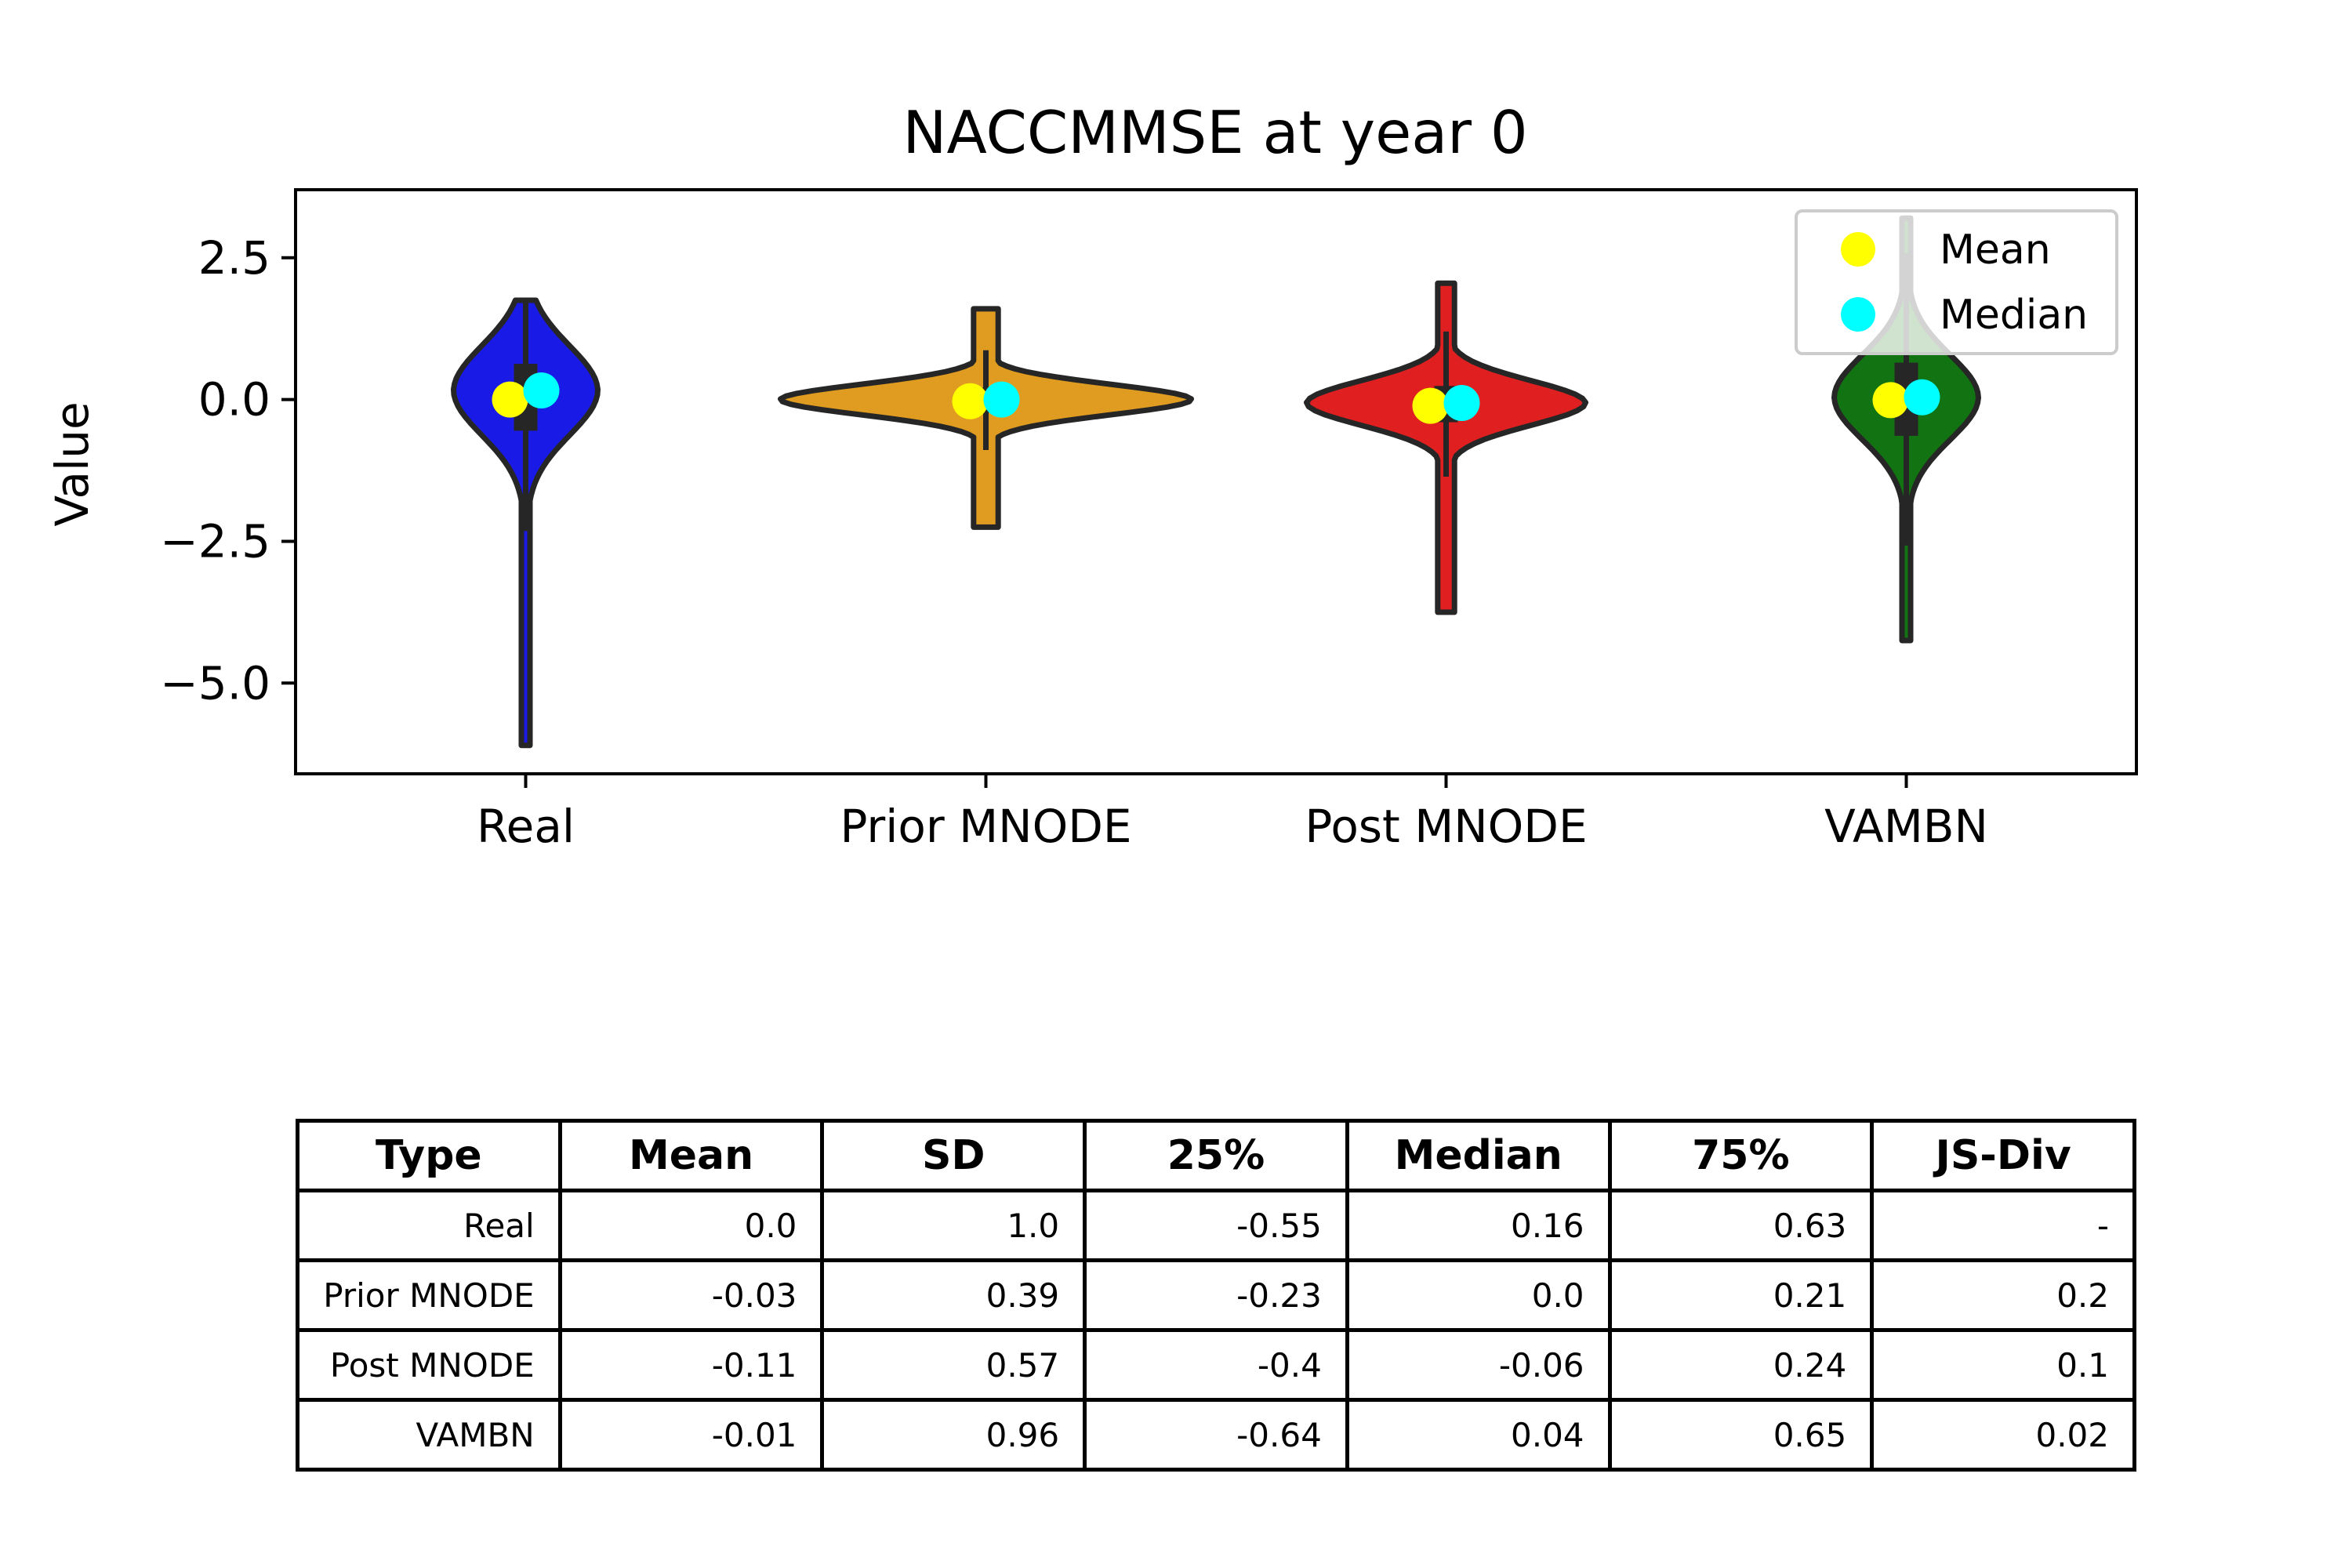  Describe the element at coordinates (215, 683) in the screenshot. I see `y-tick-label: −5.0` at that location.